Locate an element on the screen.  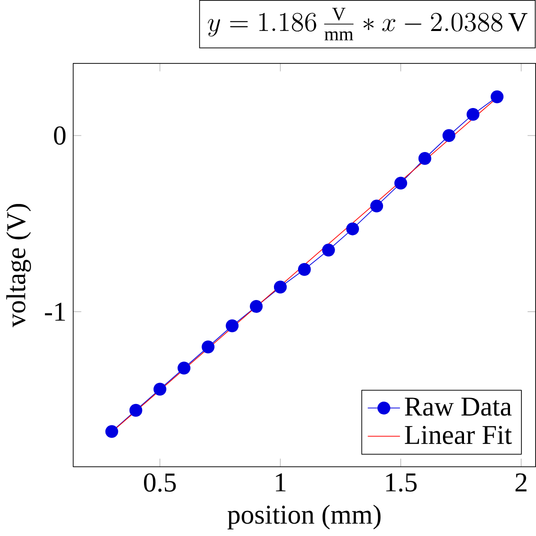
chart-title: $y = 1.186\,\frac{\mathrm{V}}{\mathrm{mm}} * x - 2.0388\,\mathrm{V}$ is located at coordinates (368, 24).